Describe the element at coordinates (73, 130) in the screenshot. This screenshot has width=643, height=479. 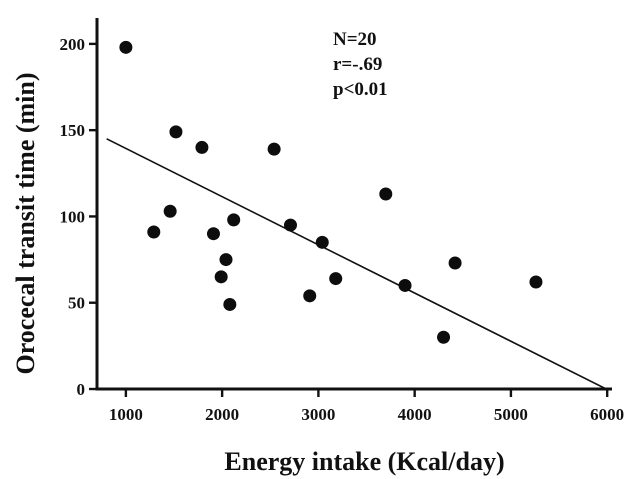
I see `y-tick-label: 150` at that location.